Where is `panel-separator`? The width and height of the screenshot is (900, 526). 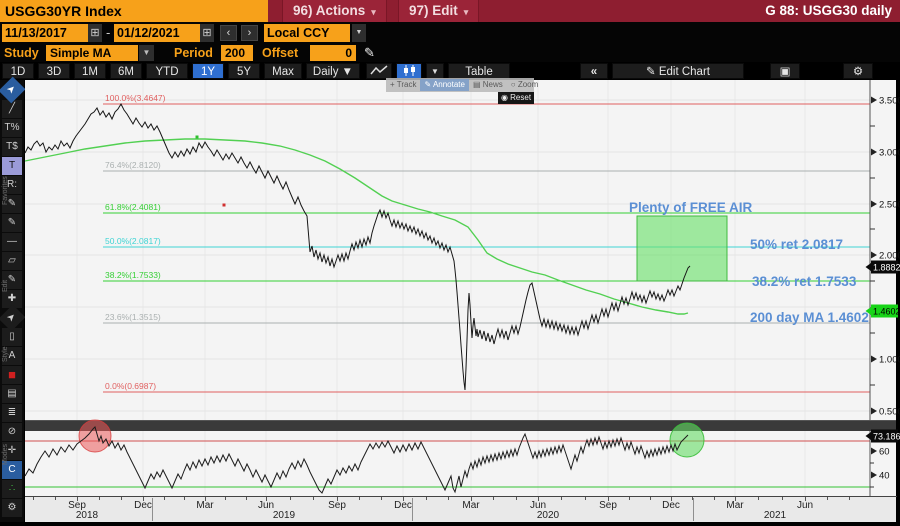 panel-separator is located at coordinates (461, 425).